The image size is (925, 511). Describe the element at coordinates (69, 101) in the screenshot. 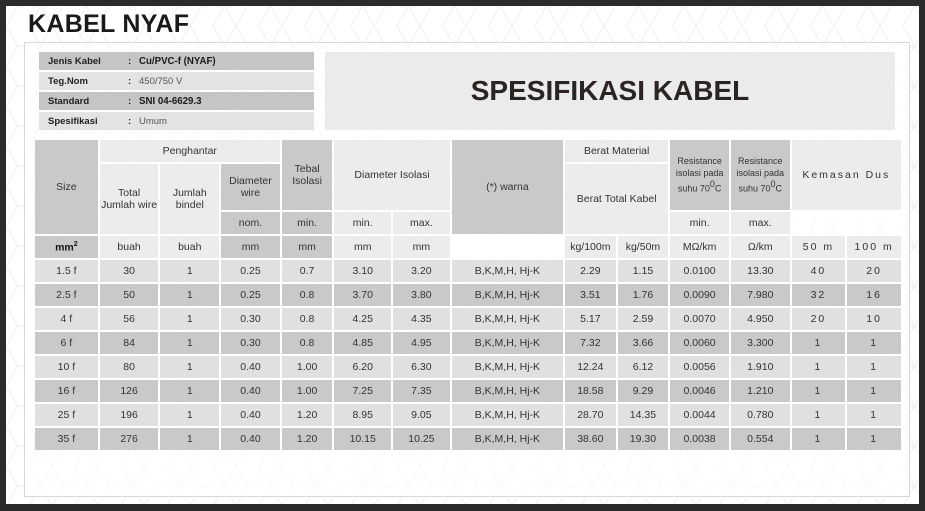

I see `spec-label-standard: Standard` at that location.